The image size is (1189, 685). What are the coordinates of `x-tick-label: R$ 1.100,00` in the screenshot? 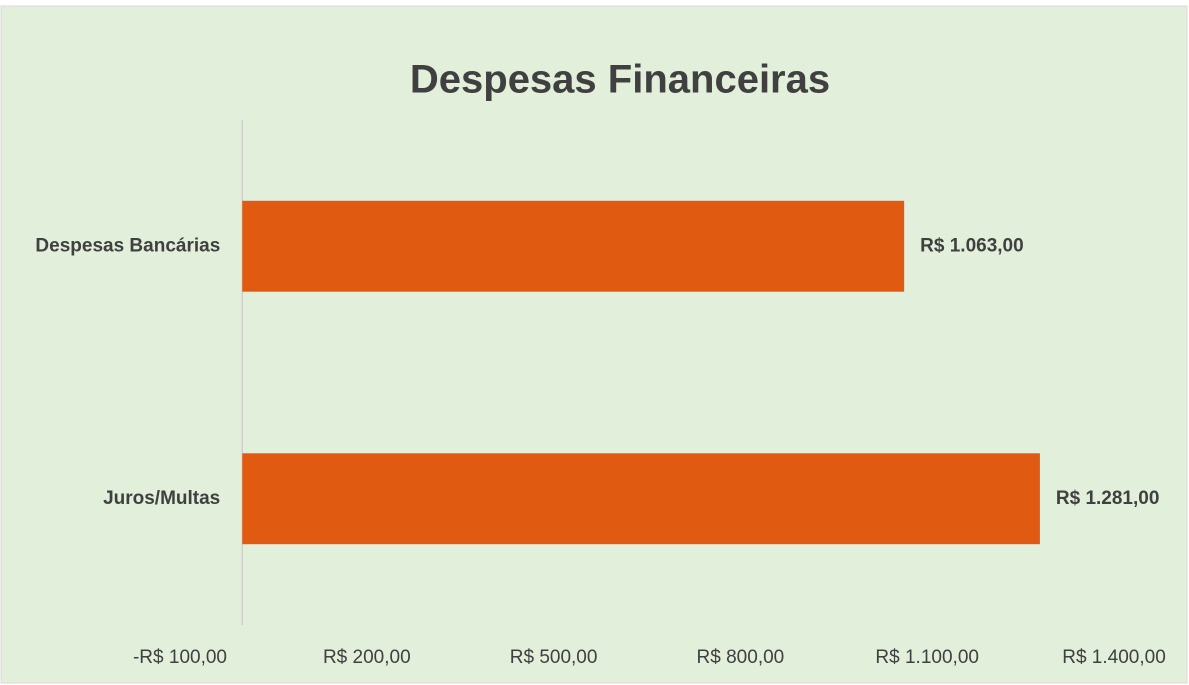 It's located at (927, 657).